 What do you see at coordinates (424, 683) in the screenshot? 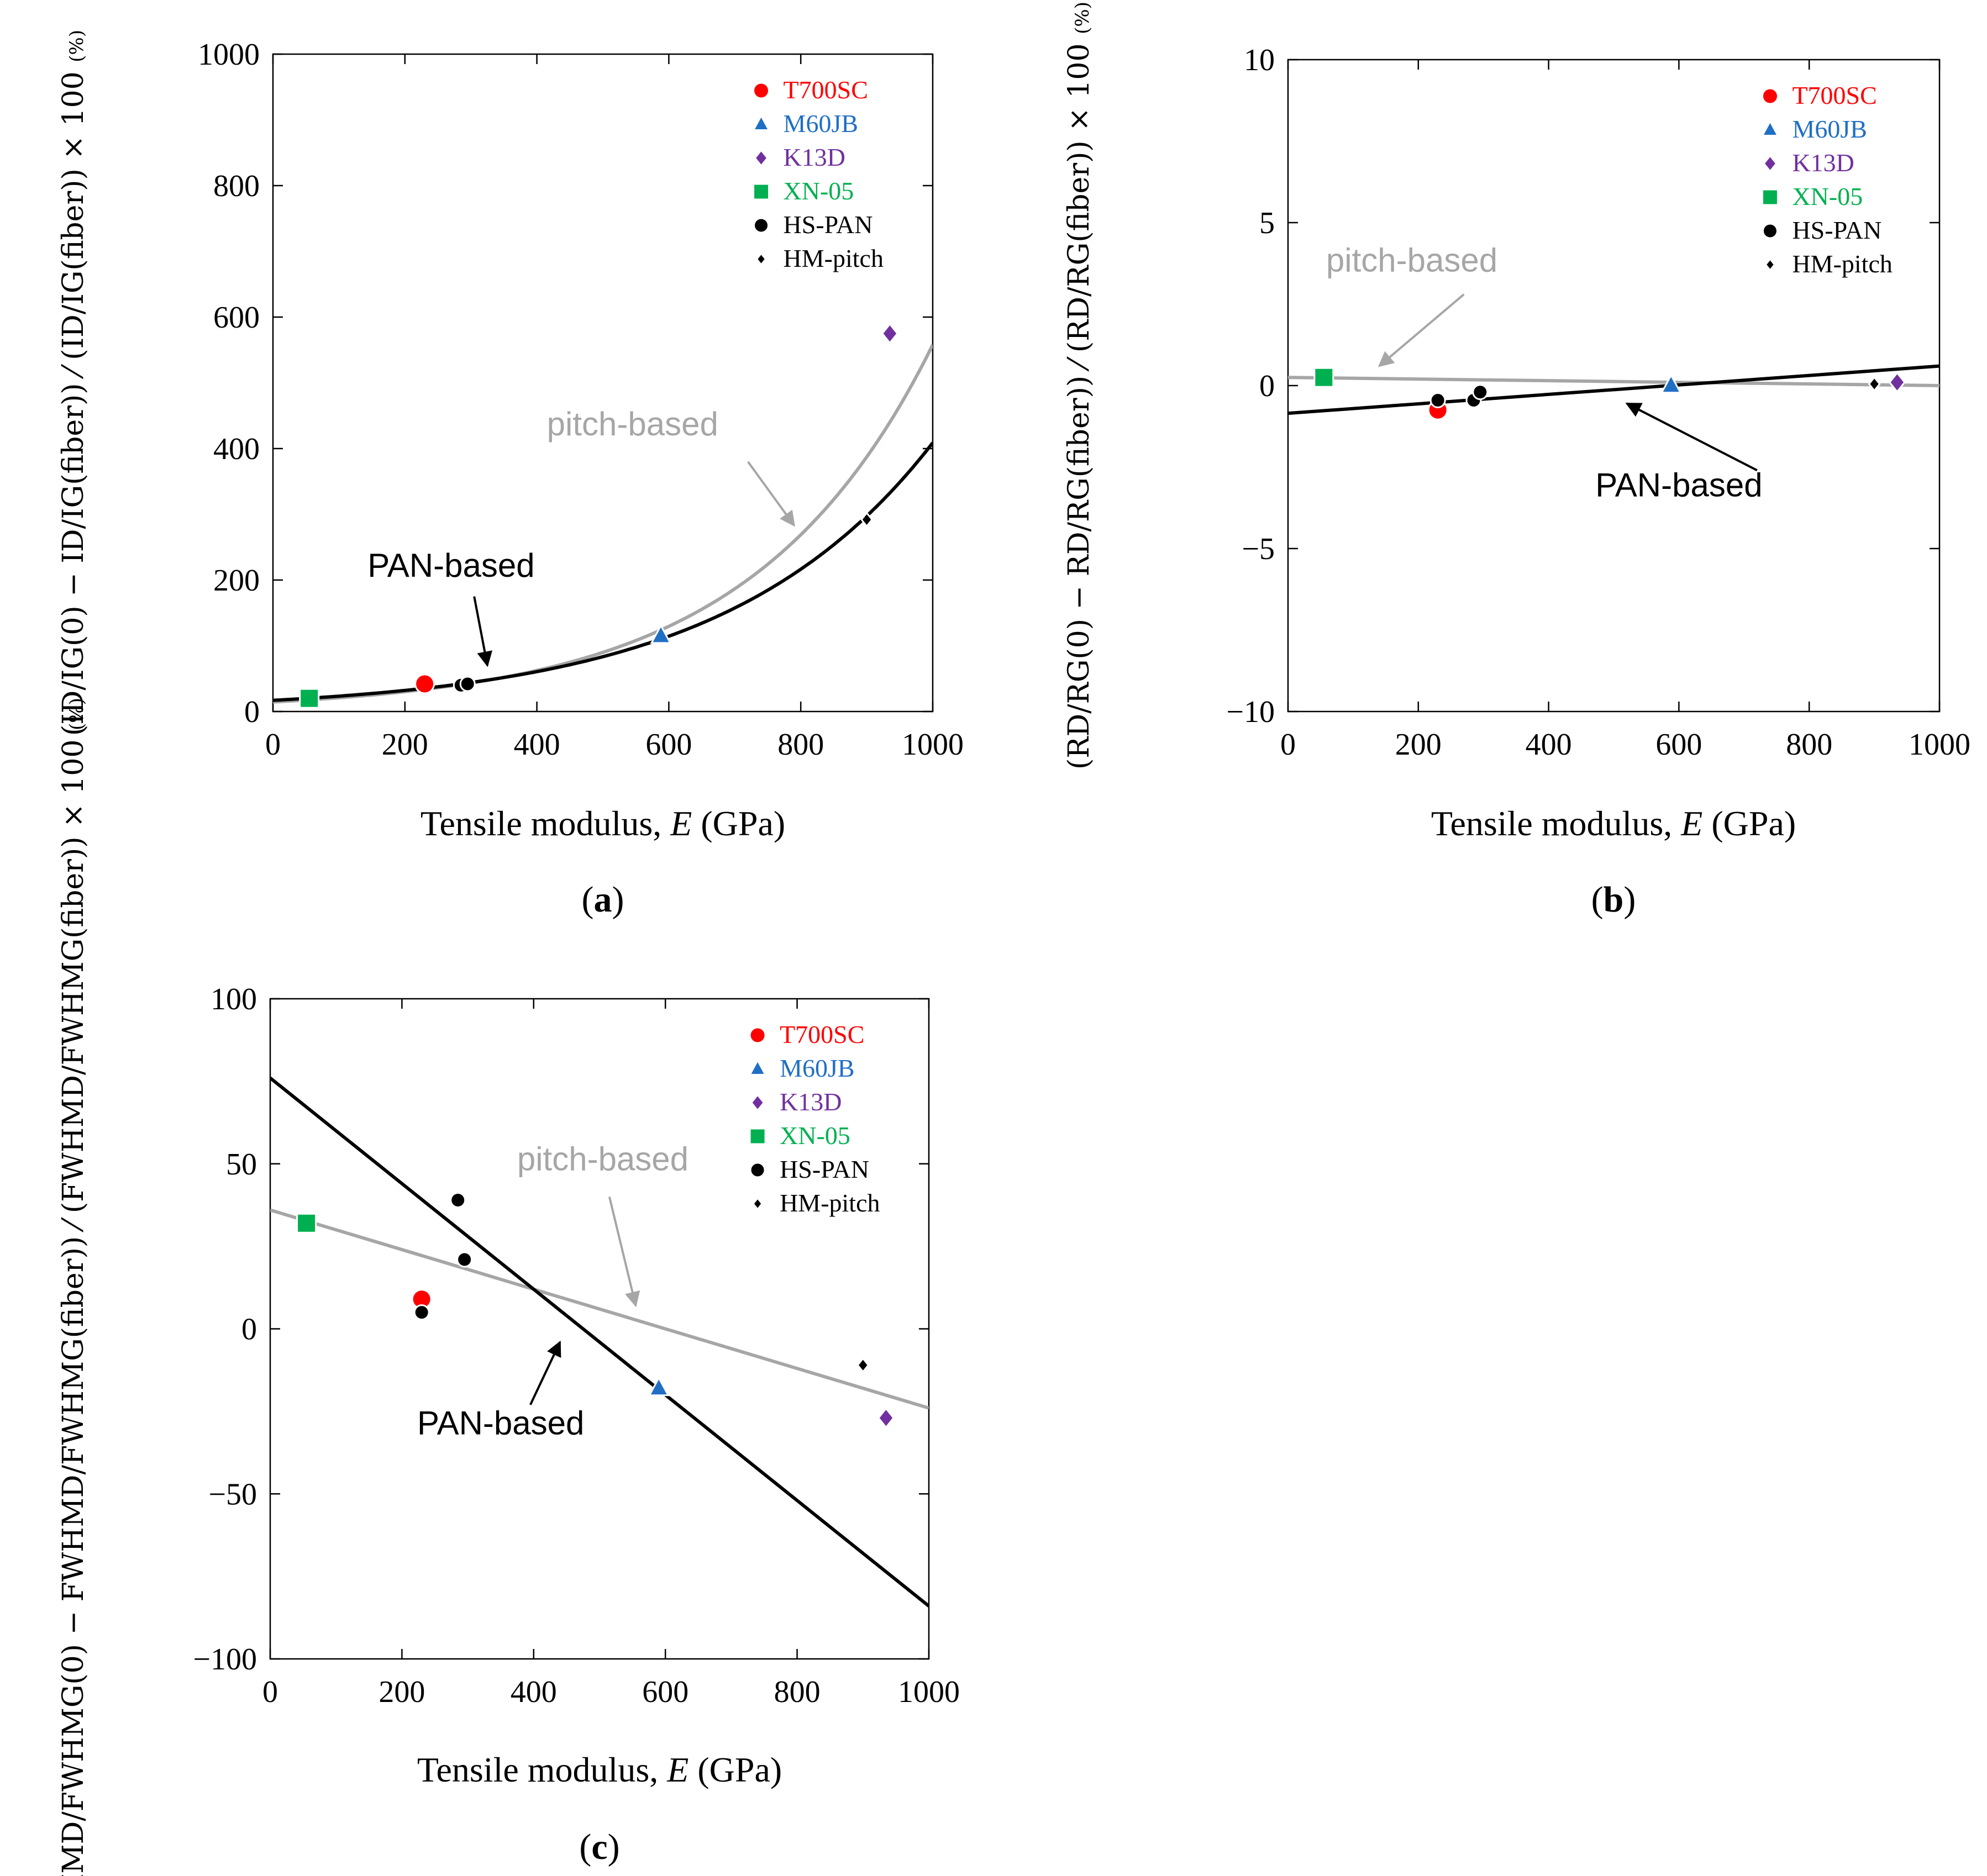
I see `data-point-t700sc` at bounding box center [424, 683].